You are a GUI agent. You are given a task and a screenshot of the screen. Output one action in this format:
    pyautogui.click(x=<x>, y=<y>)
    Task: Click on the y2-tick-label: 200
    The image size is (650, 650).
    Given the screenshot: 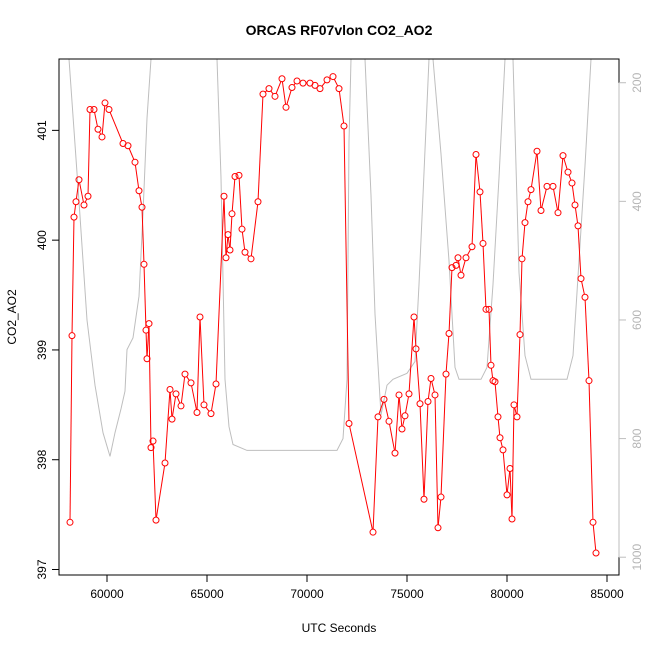 What is the action you would take?
    pyautogui.click(x=637, y=82)
    